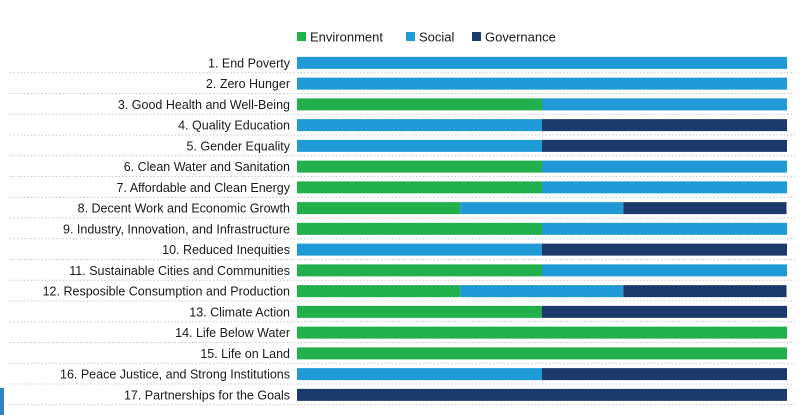 Image resolution: width=800 pixels, height=415 pixels. Describe the element at coordinates (234, 126) in the screenshot. I see `category-label: 4. Quality Education` at that location.